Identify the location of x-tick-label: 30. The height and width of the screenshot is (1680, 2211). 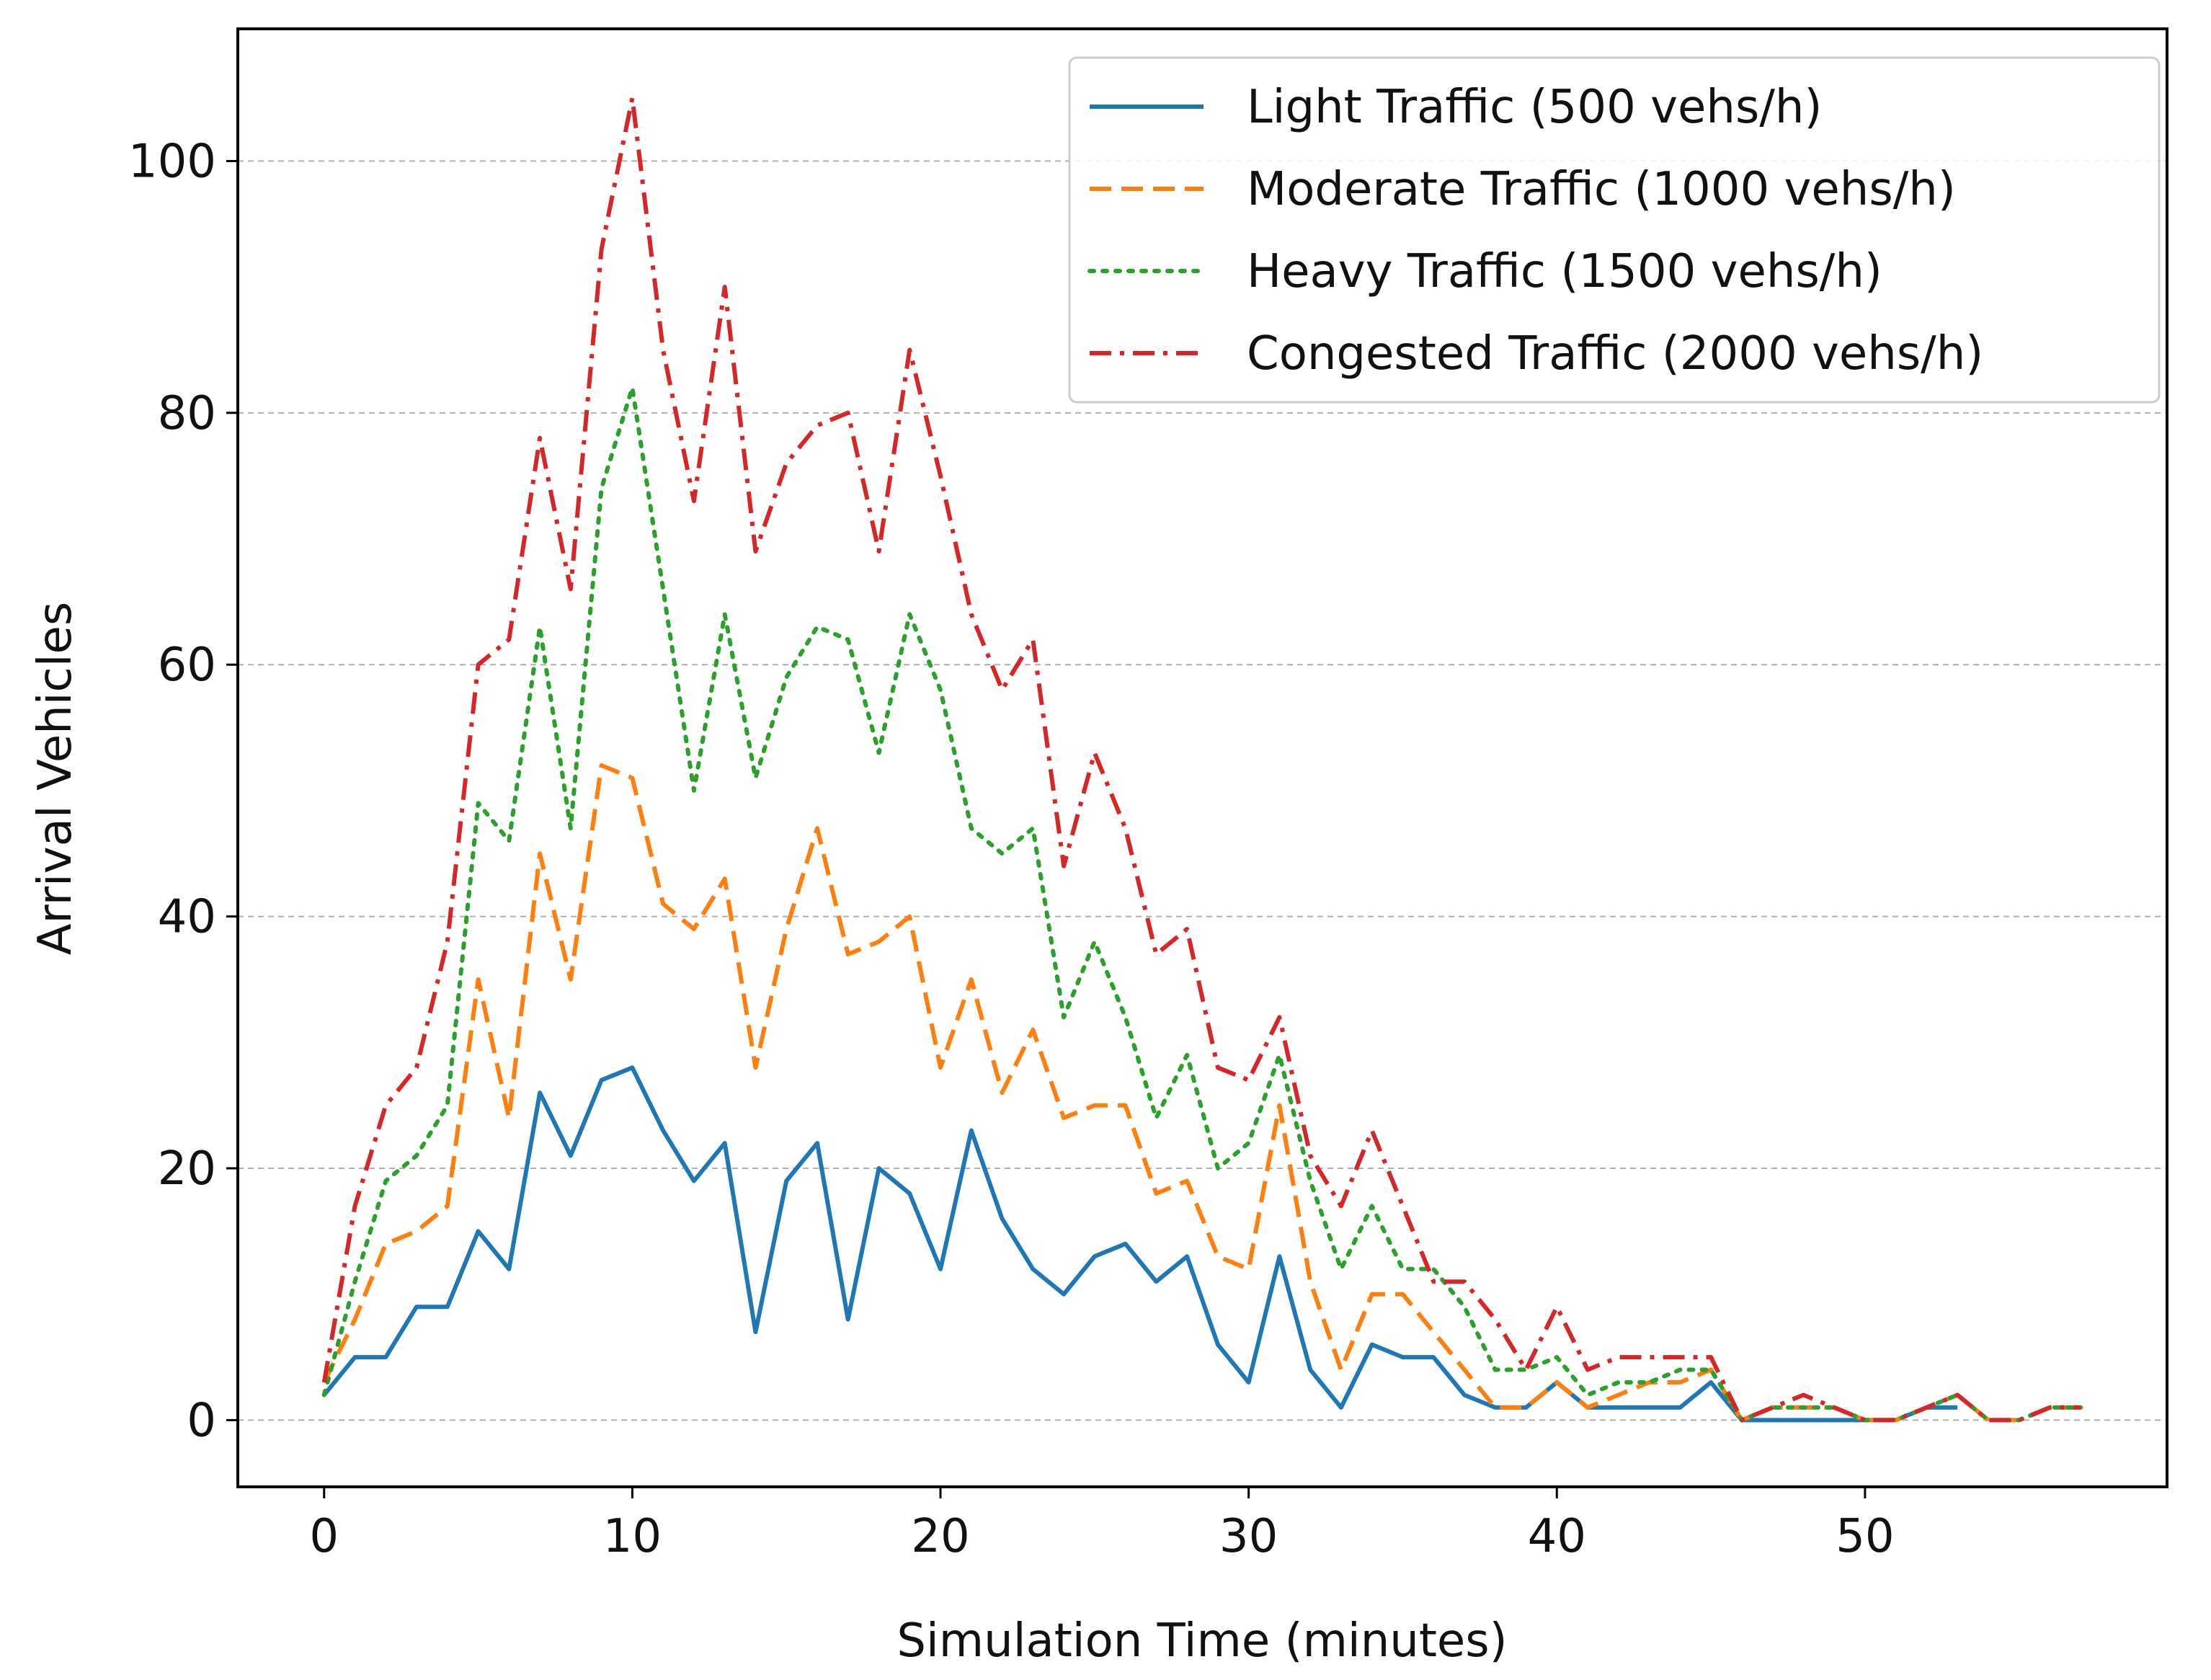
(1248, 1536).